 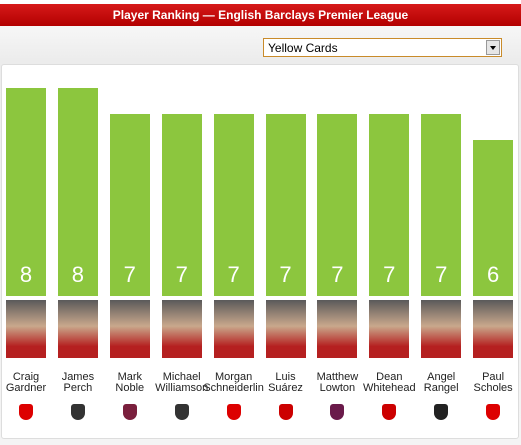 What do you see at coordinates (78, 382) in the screenshot?
I see `player-name: James Perch` at bounding box center [78, 382].